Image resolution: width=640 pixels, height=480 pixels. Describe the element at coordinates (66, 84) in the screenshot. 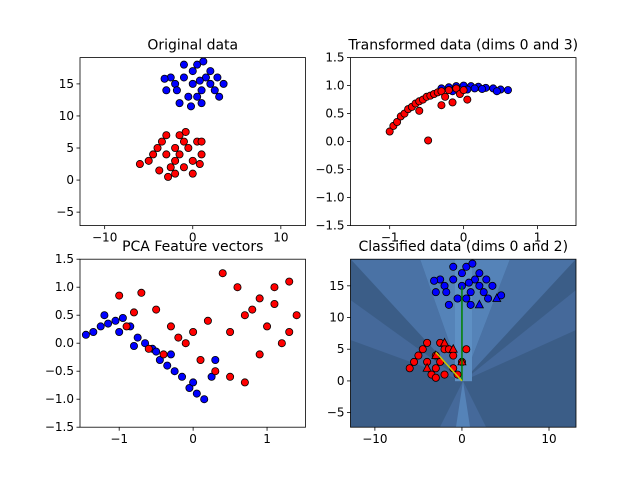

I see `y-tick-label: 15` at that location.